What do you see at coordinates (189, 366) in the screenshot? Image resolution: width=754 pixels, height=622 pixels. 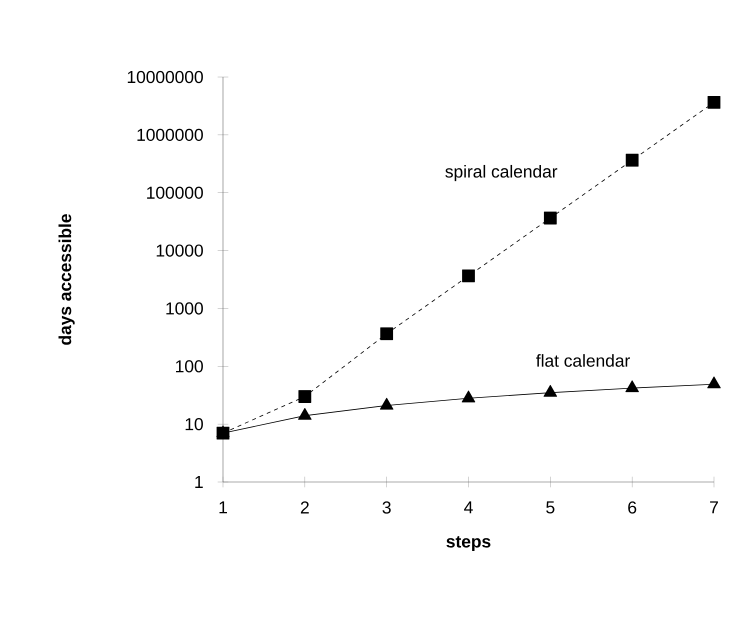 I see `y-tick-label: 100` at bounding box center [189, 366].